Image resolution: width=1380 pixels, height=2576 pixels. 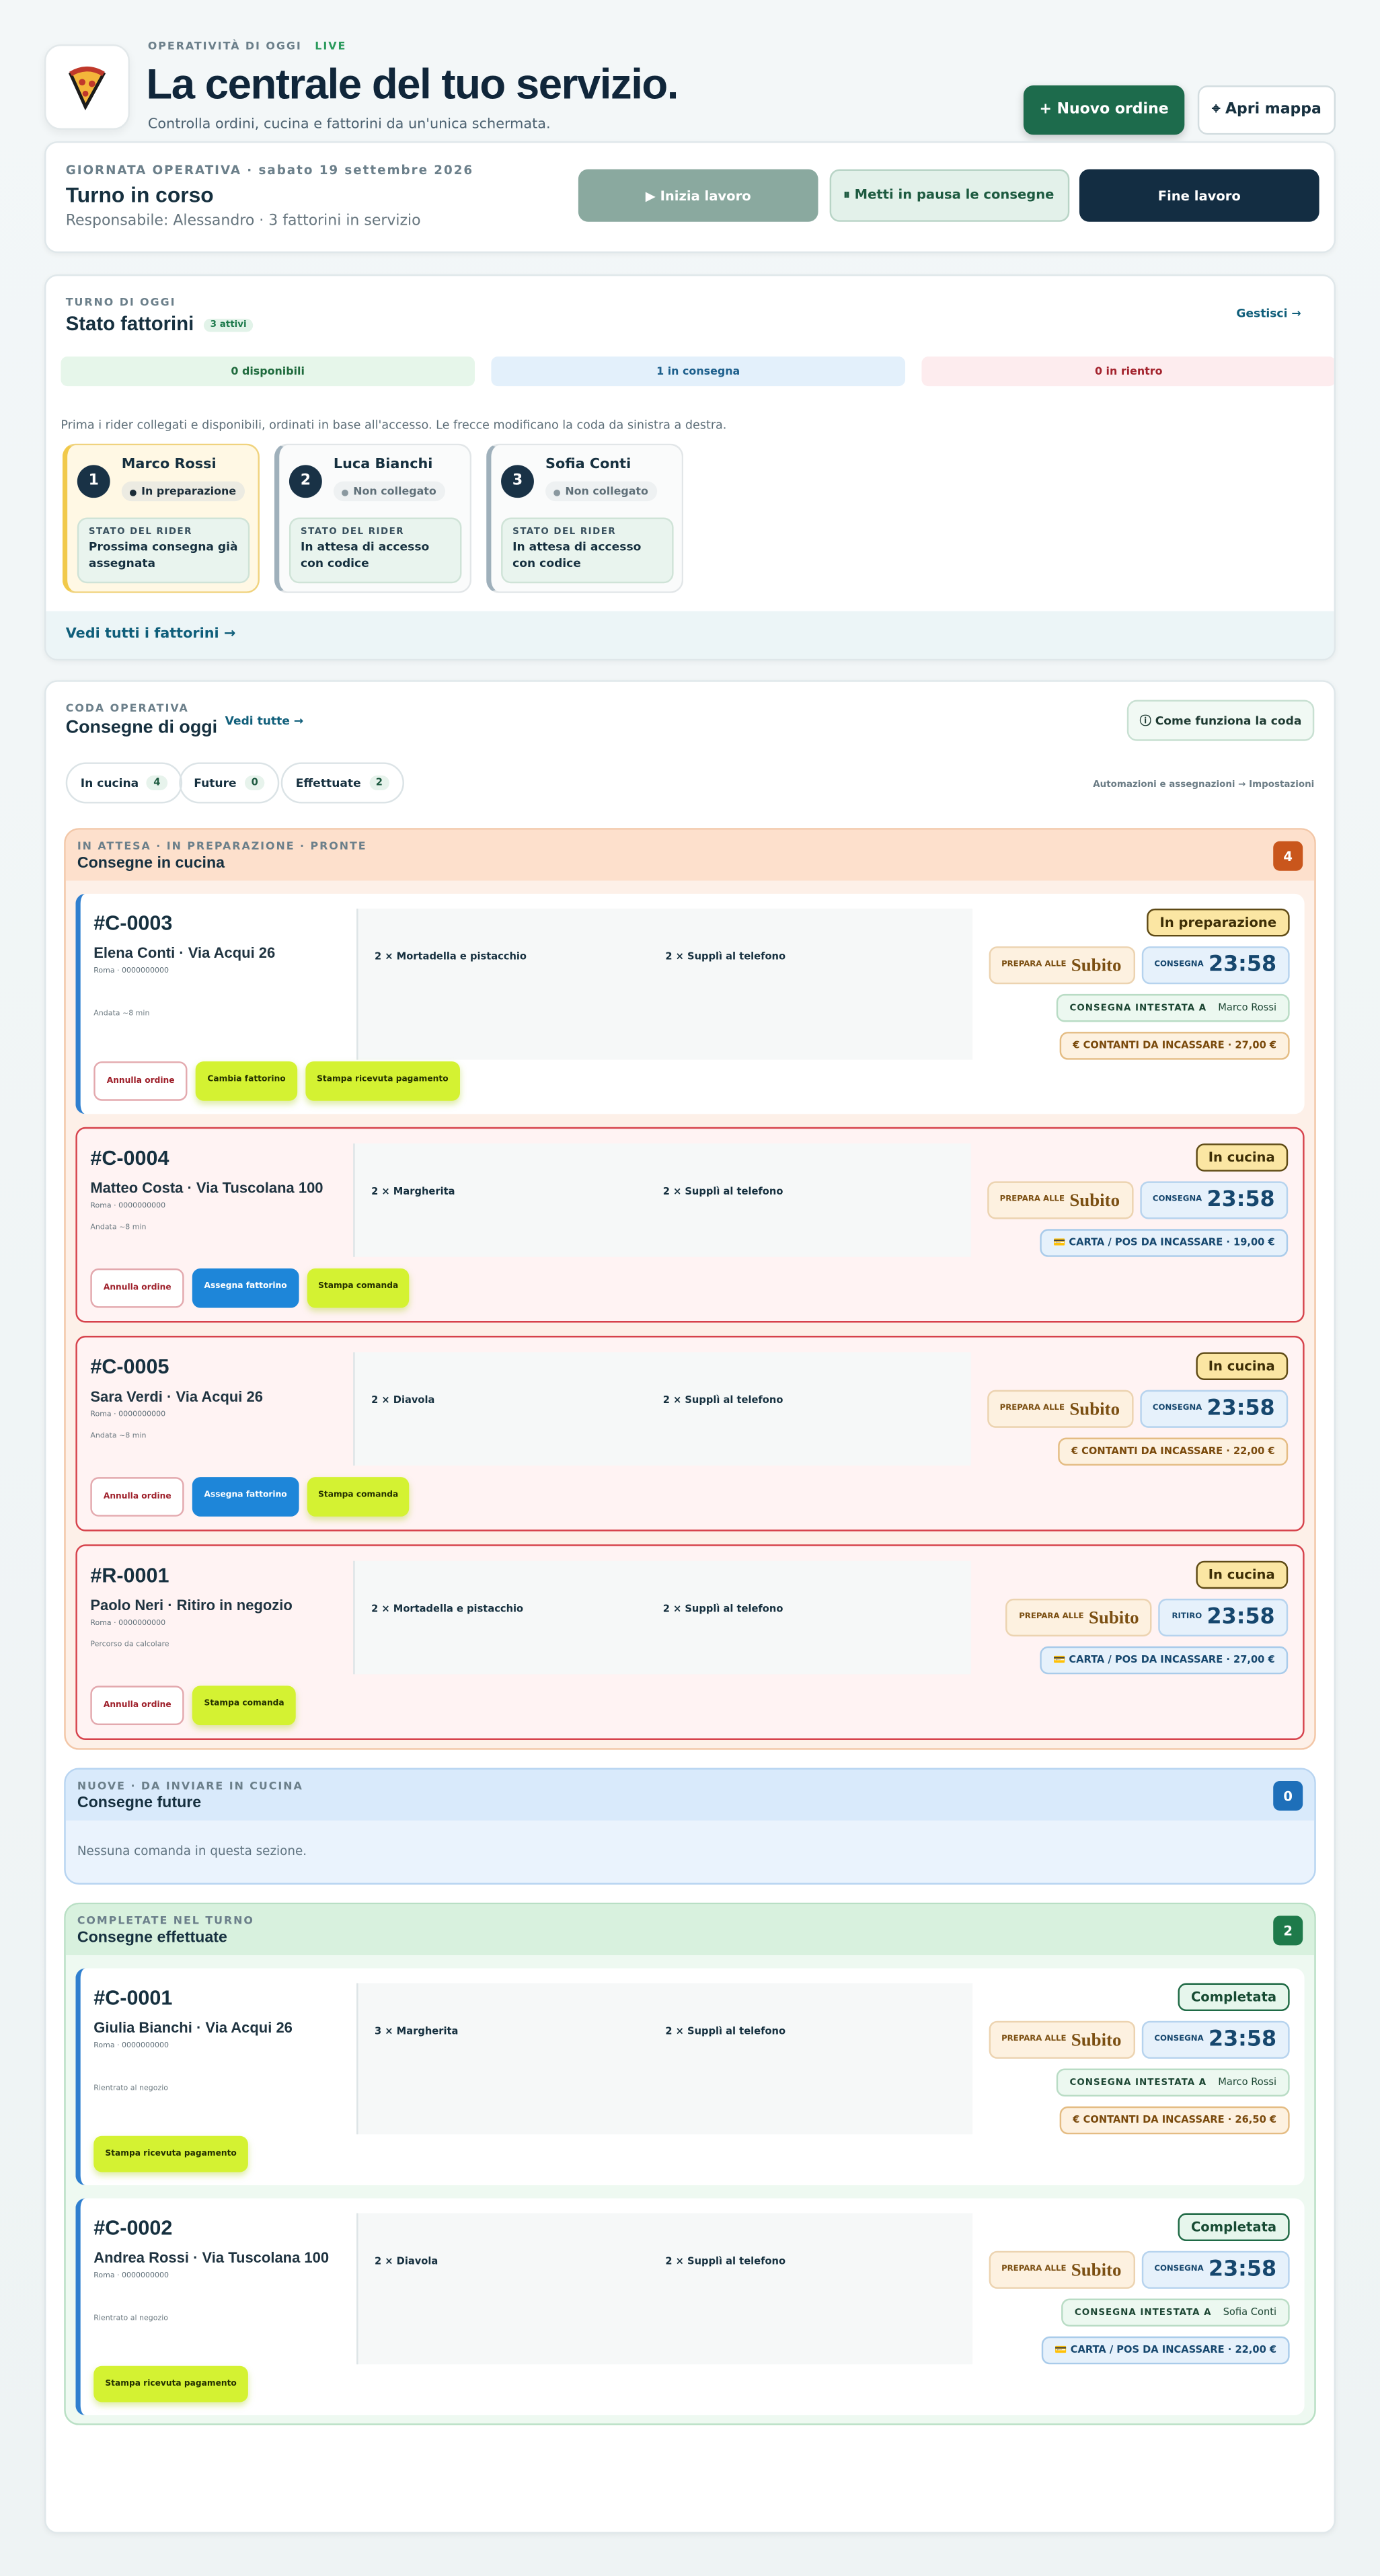 I want to click on order-note: Percorso da calcolare, so click(x=129, y=1645).